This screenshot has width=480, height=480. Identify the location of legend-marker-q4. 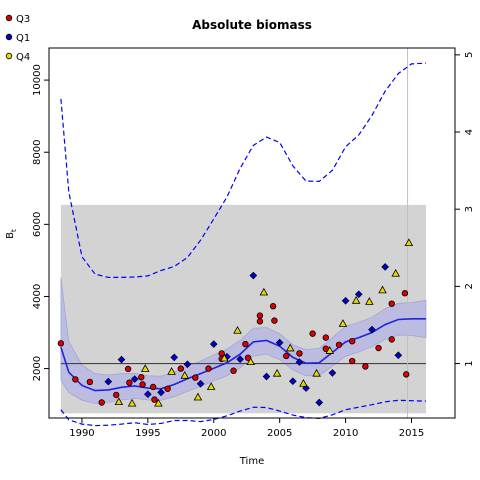
(9, 56).